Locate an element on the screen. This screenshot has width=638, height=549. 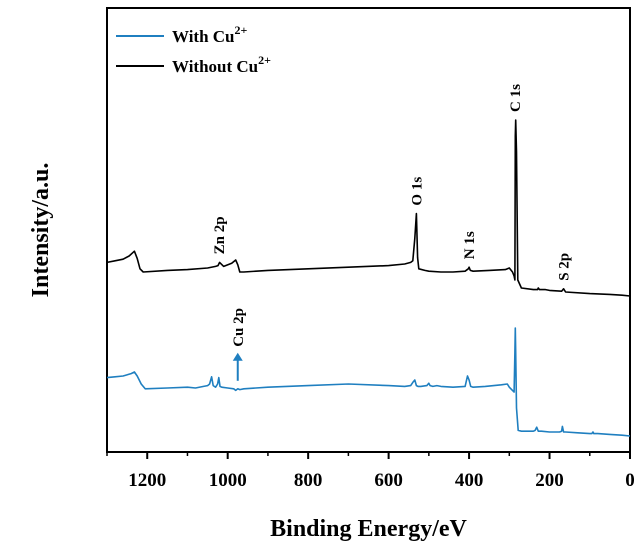
x-tick-label: 1200 is located at coordinates (147, 480).